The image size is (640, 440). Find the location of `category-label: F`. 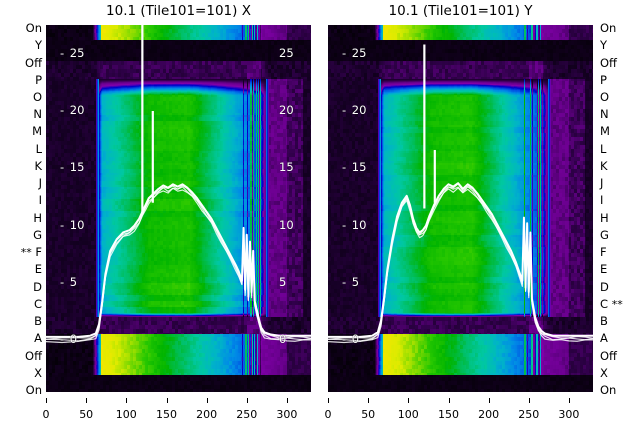

category-label: F is located at coordinates (603, 252).